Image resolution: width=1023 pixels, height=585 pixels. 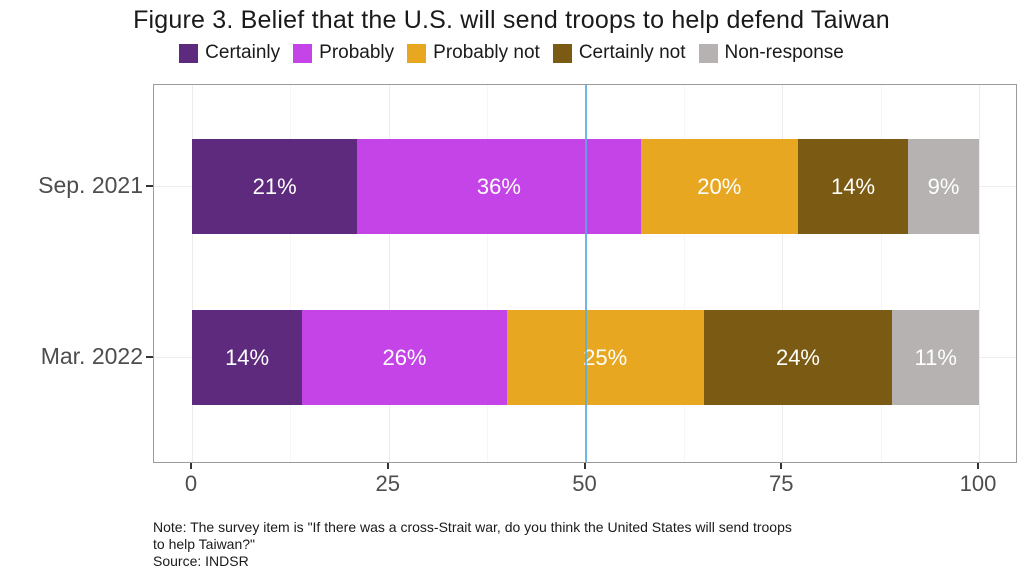 I want to click on legend-label: Certainly not, so click(x=632, y=52).